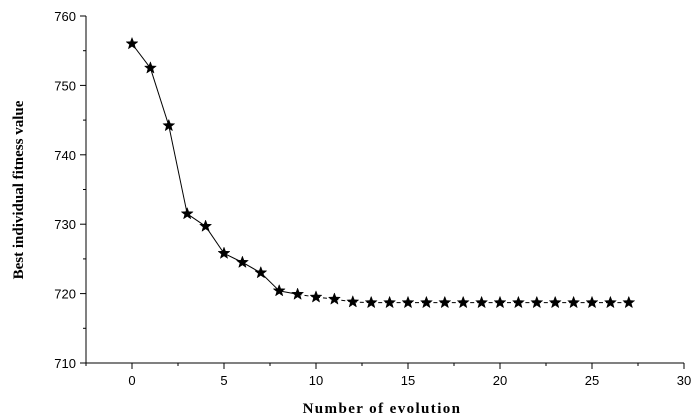 The image size is (693, 418). What do you see at coordinates (65, 363) in the screenshot?
I see `y-tick-label: 710` at bounding box center [65, 363].